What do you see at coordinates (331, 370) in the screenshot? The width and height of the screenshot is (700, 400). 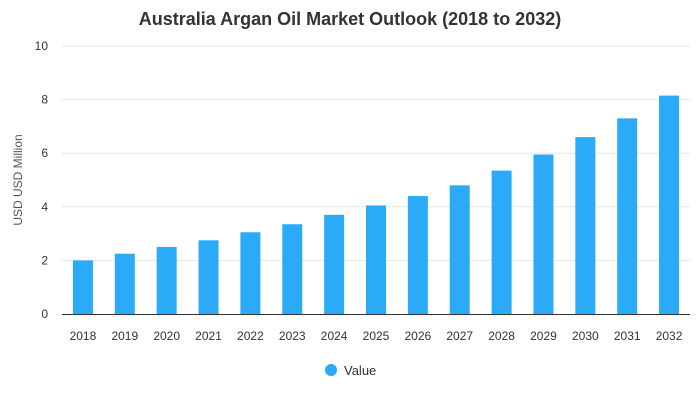 I see `legend-swatch-value` at bounding box center [331, 370].